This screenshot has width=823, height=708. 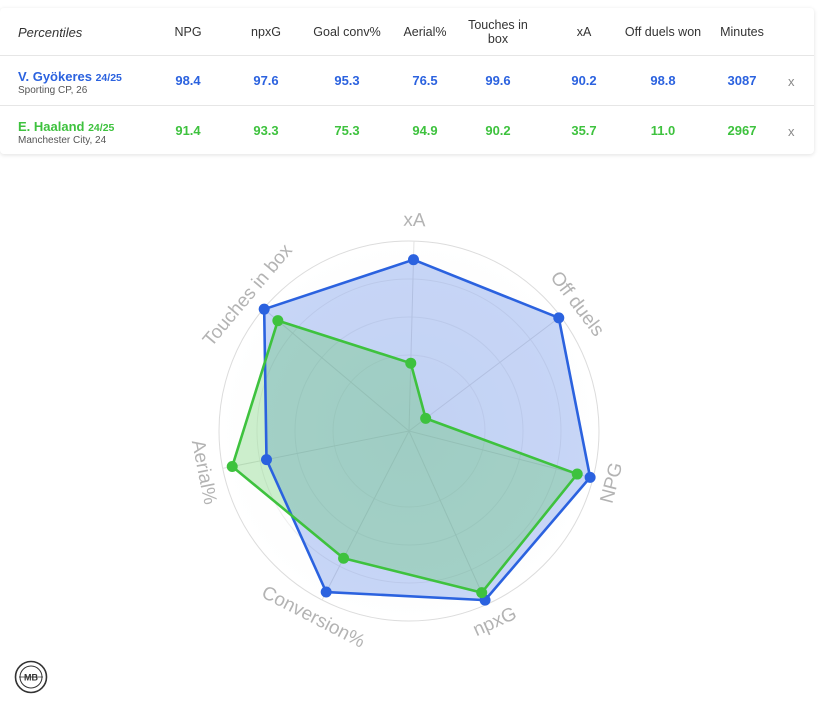 I want to click on table-cell: 76.5, so click(x=425, y=80).